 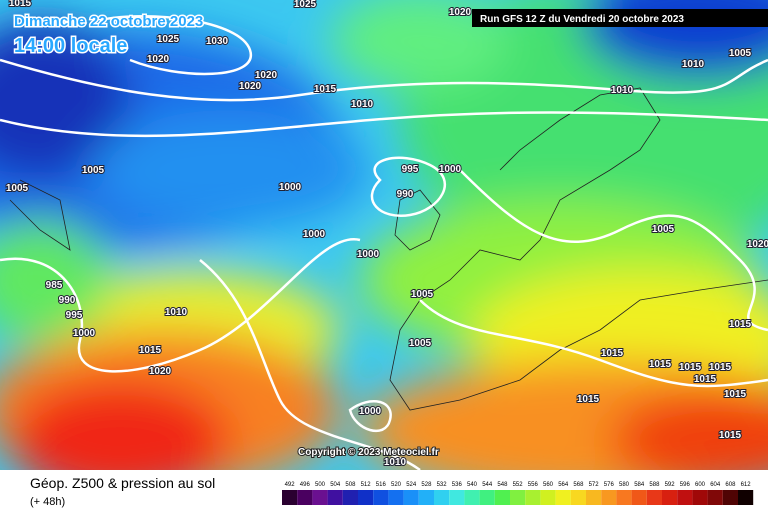 What do you see at coordinates (624, 485) in the screenshot?
I see `legend-label: 580` at bounding box center [624, 485].